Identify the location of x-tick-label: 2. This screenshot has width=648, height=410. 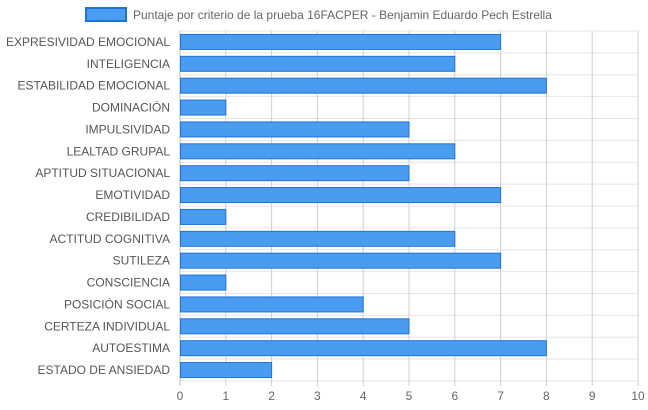
(271, 396).